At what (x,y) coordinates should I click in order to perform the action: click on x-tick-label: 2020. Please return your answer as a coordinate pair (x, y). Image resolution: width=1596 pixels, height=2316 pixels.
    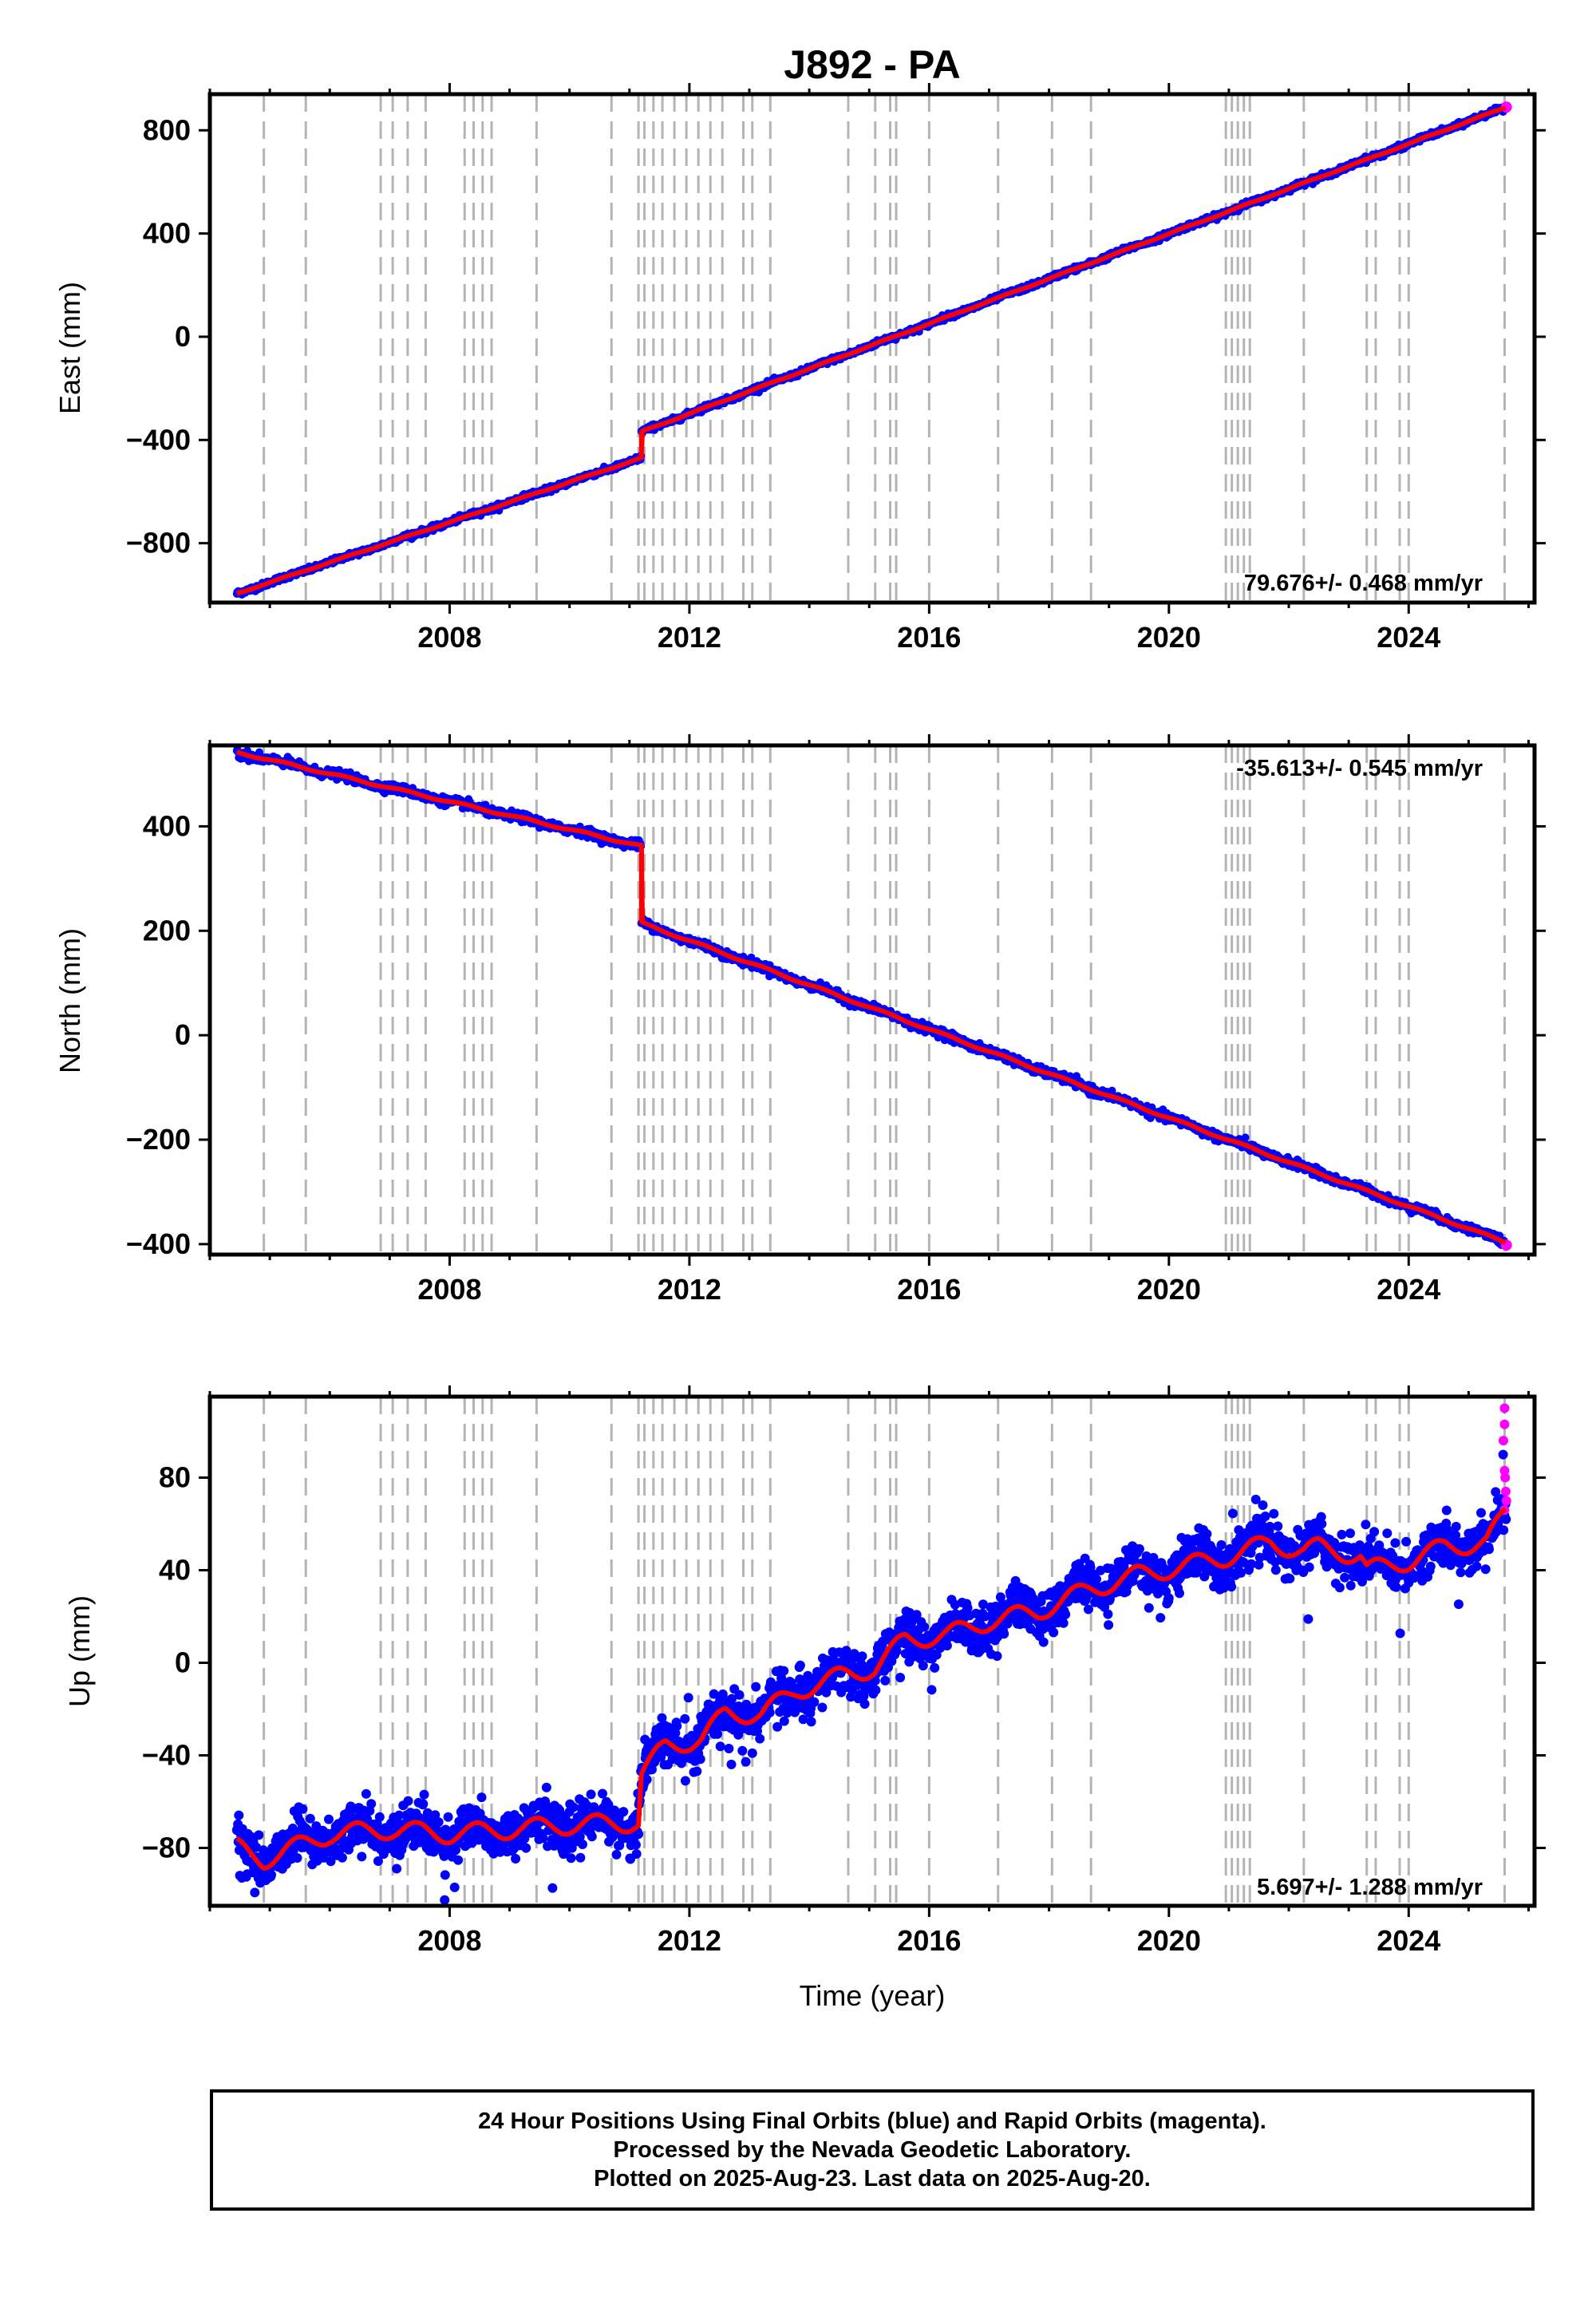
    Looking at the image, I should click on (1169, 637).